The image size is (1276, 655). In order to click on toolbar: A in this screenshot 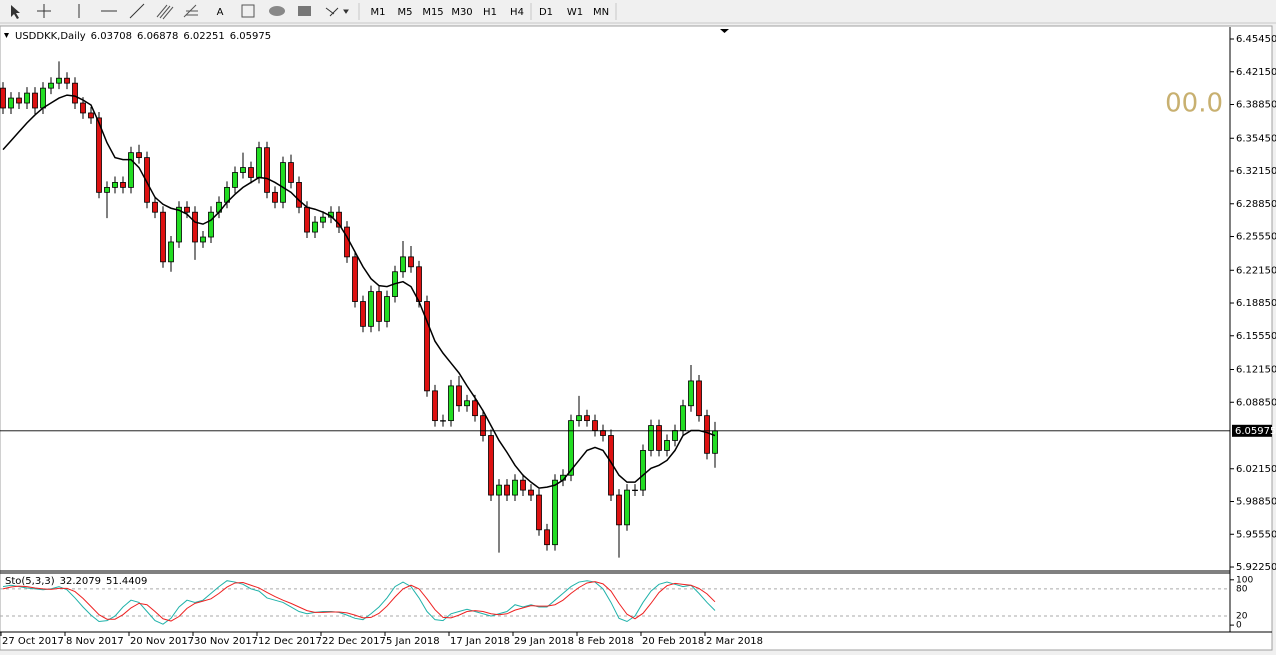, I will do `click(638, 12)`.